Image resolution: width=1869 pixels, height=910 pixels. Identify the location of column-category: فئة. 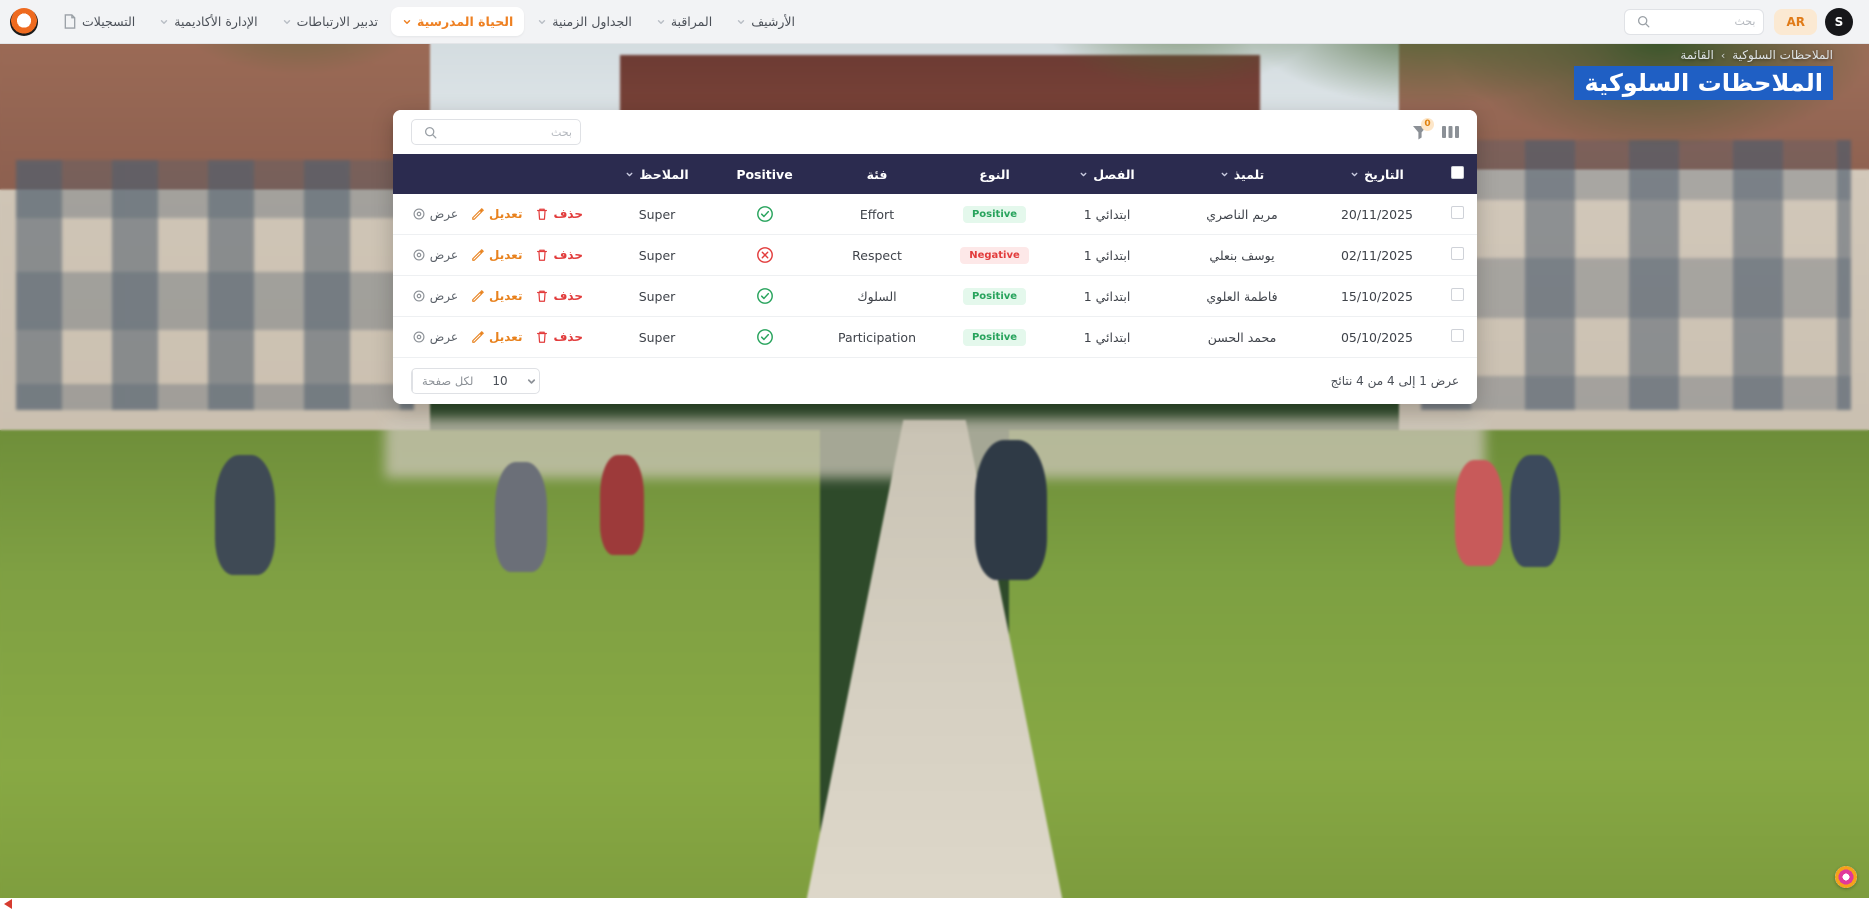
(877, 174).